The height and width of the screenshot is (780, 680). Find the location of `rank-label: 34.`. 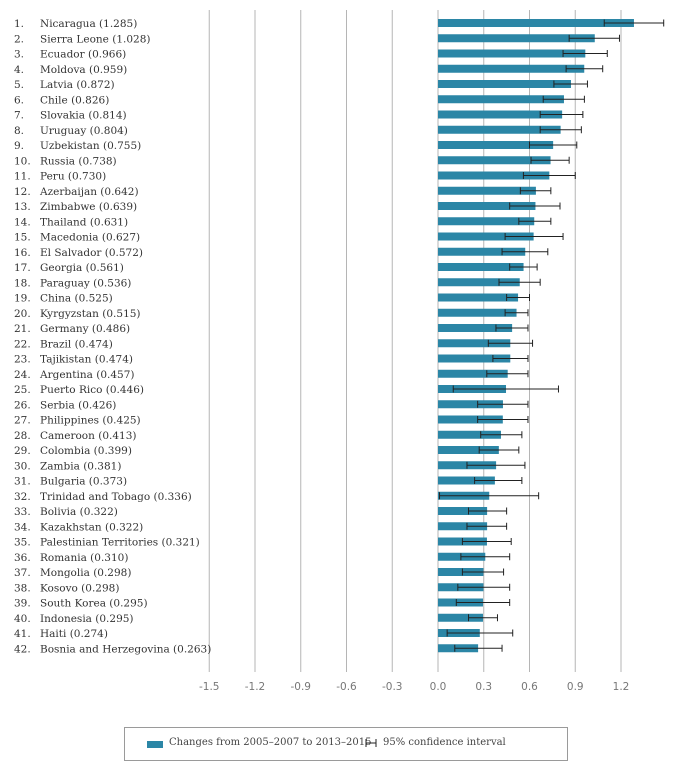

rank-label: 34. is located at coordinates (22, 527).